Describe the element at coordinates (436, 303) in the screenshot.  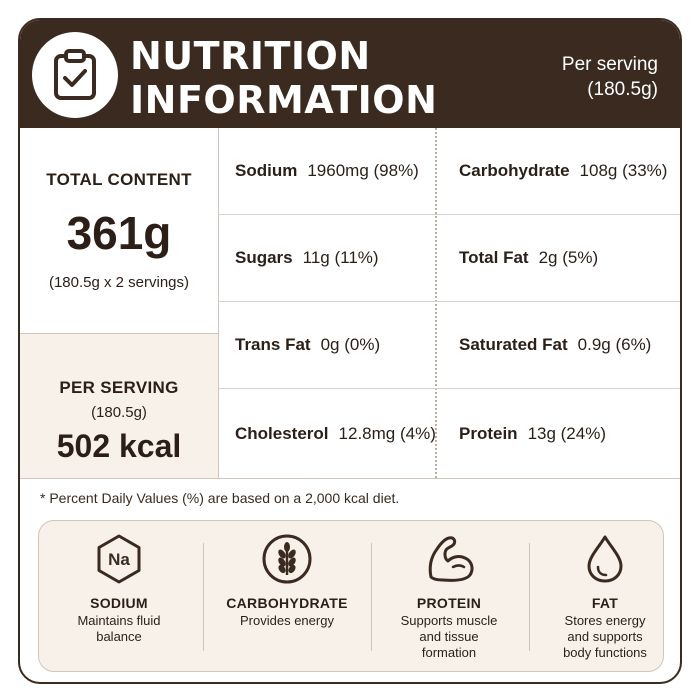
I see `column-divider` at that location.